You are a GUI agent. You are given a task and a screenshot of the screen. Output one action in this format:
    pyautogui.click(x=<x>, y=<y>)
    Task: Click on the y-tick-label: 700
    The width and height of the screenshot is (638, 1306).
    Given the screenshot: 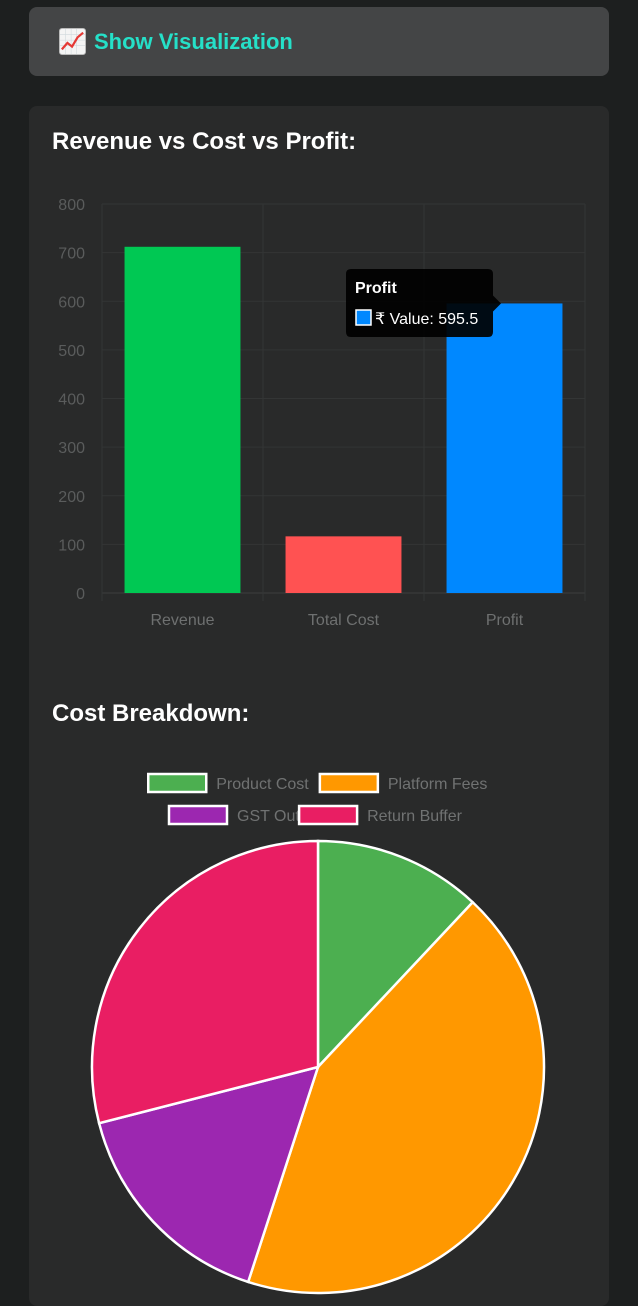 What is the action you would take?
    pyautogui.click(x=71, y=254)
    